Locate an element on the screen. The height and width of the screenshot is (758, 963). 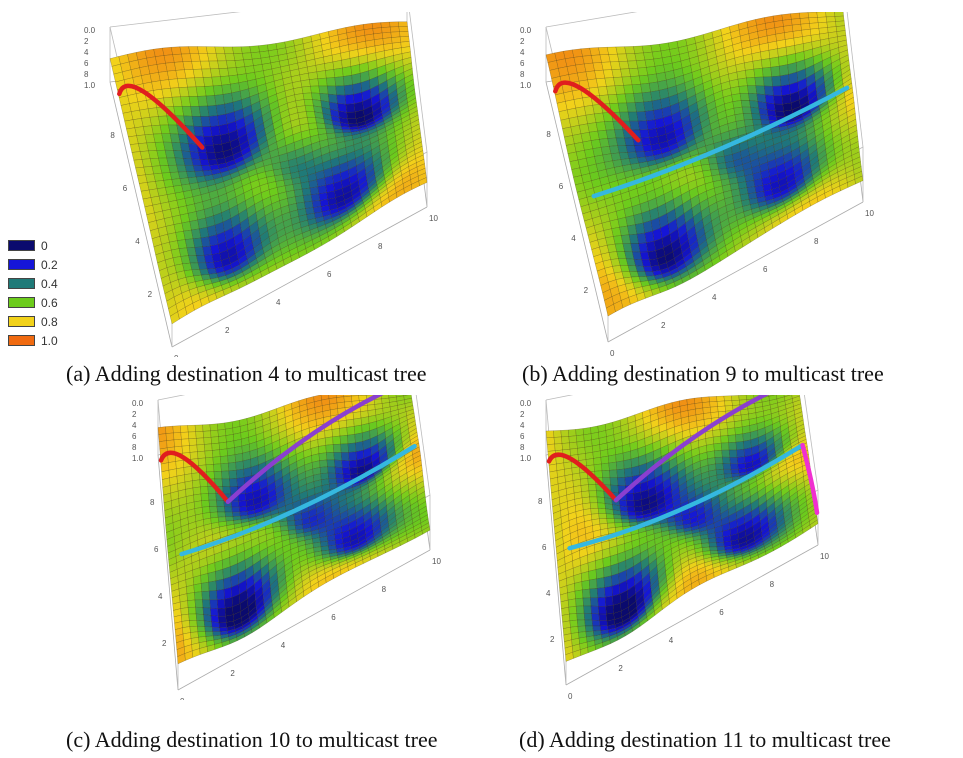
legend-item: 0 is located at coordinates (33, 245).